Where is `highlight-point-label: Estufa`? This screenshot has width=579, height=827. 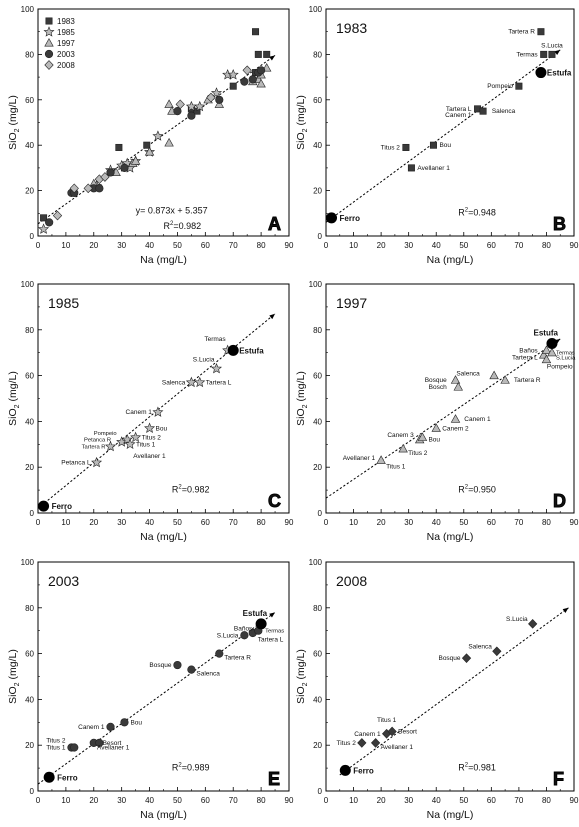
highlight-point-label: Estufa is located at coordinates (559, 73).